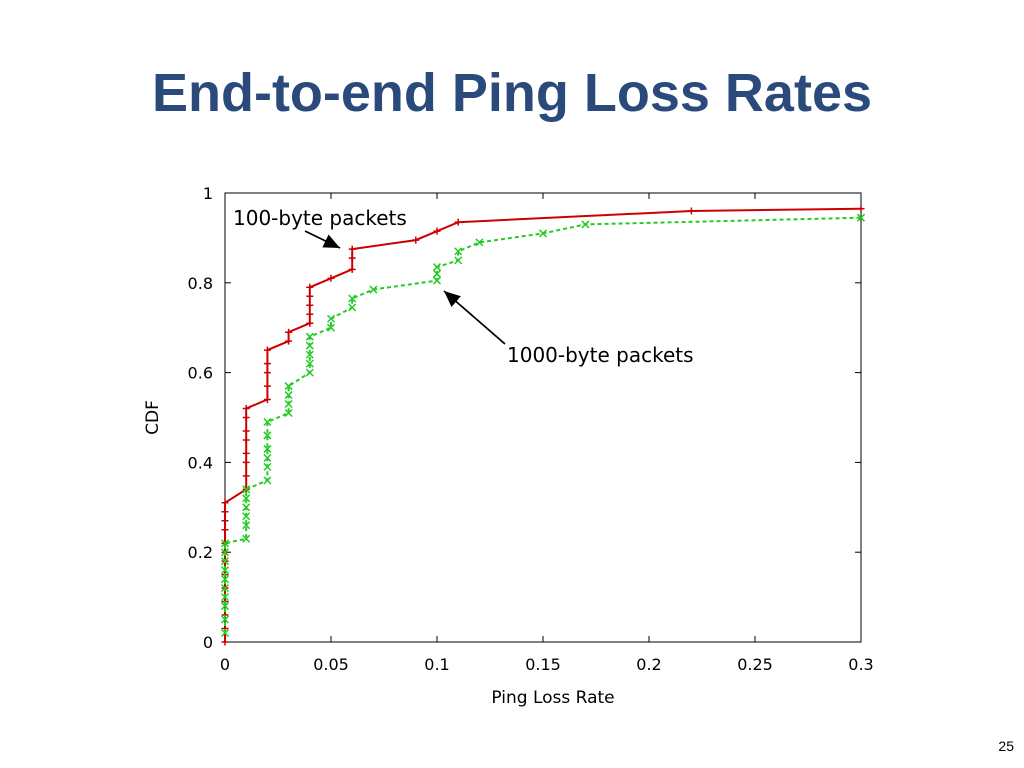 Image resolution: width=1024 pixels, height=768 pixels. Describe the element at coordinates (436, 664) in the screenshot. I see `x-tick-label: 0.1` at that location.